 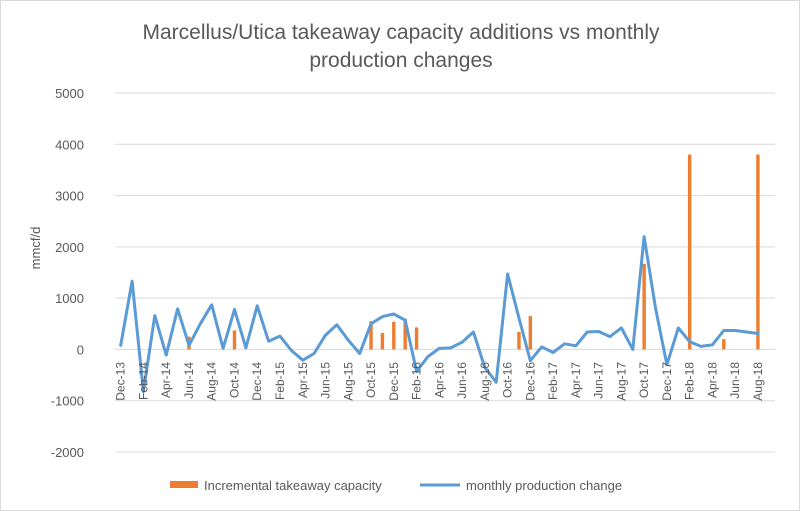 What do you see at coordinates (690, 381) in the screenshot?
I see `x-tick-label: Feb-18` at bounding box center [690, 381].